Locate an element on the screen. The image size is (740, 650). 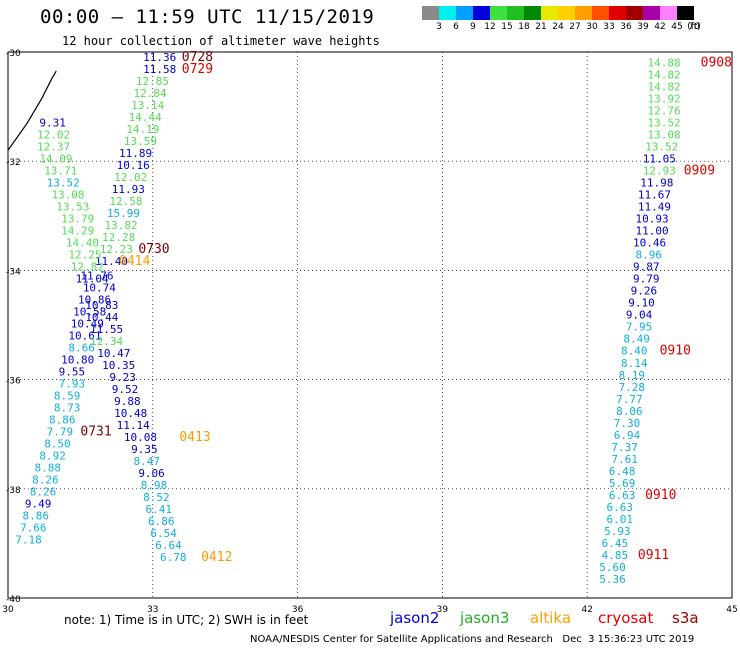
wave-height-label: 8.88 is located at coordinates (48, 468).